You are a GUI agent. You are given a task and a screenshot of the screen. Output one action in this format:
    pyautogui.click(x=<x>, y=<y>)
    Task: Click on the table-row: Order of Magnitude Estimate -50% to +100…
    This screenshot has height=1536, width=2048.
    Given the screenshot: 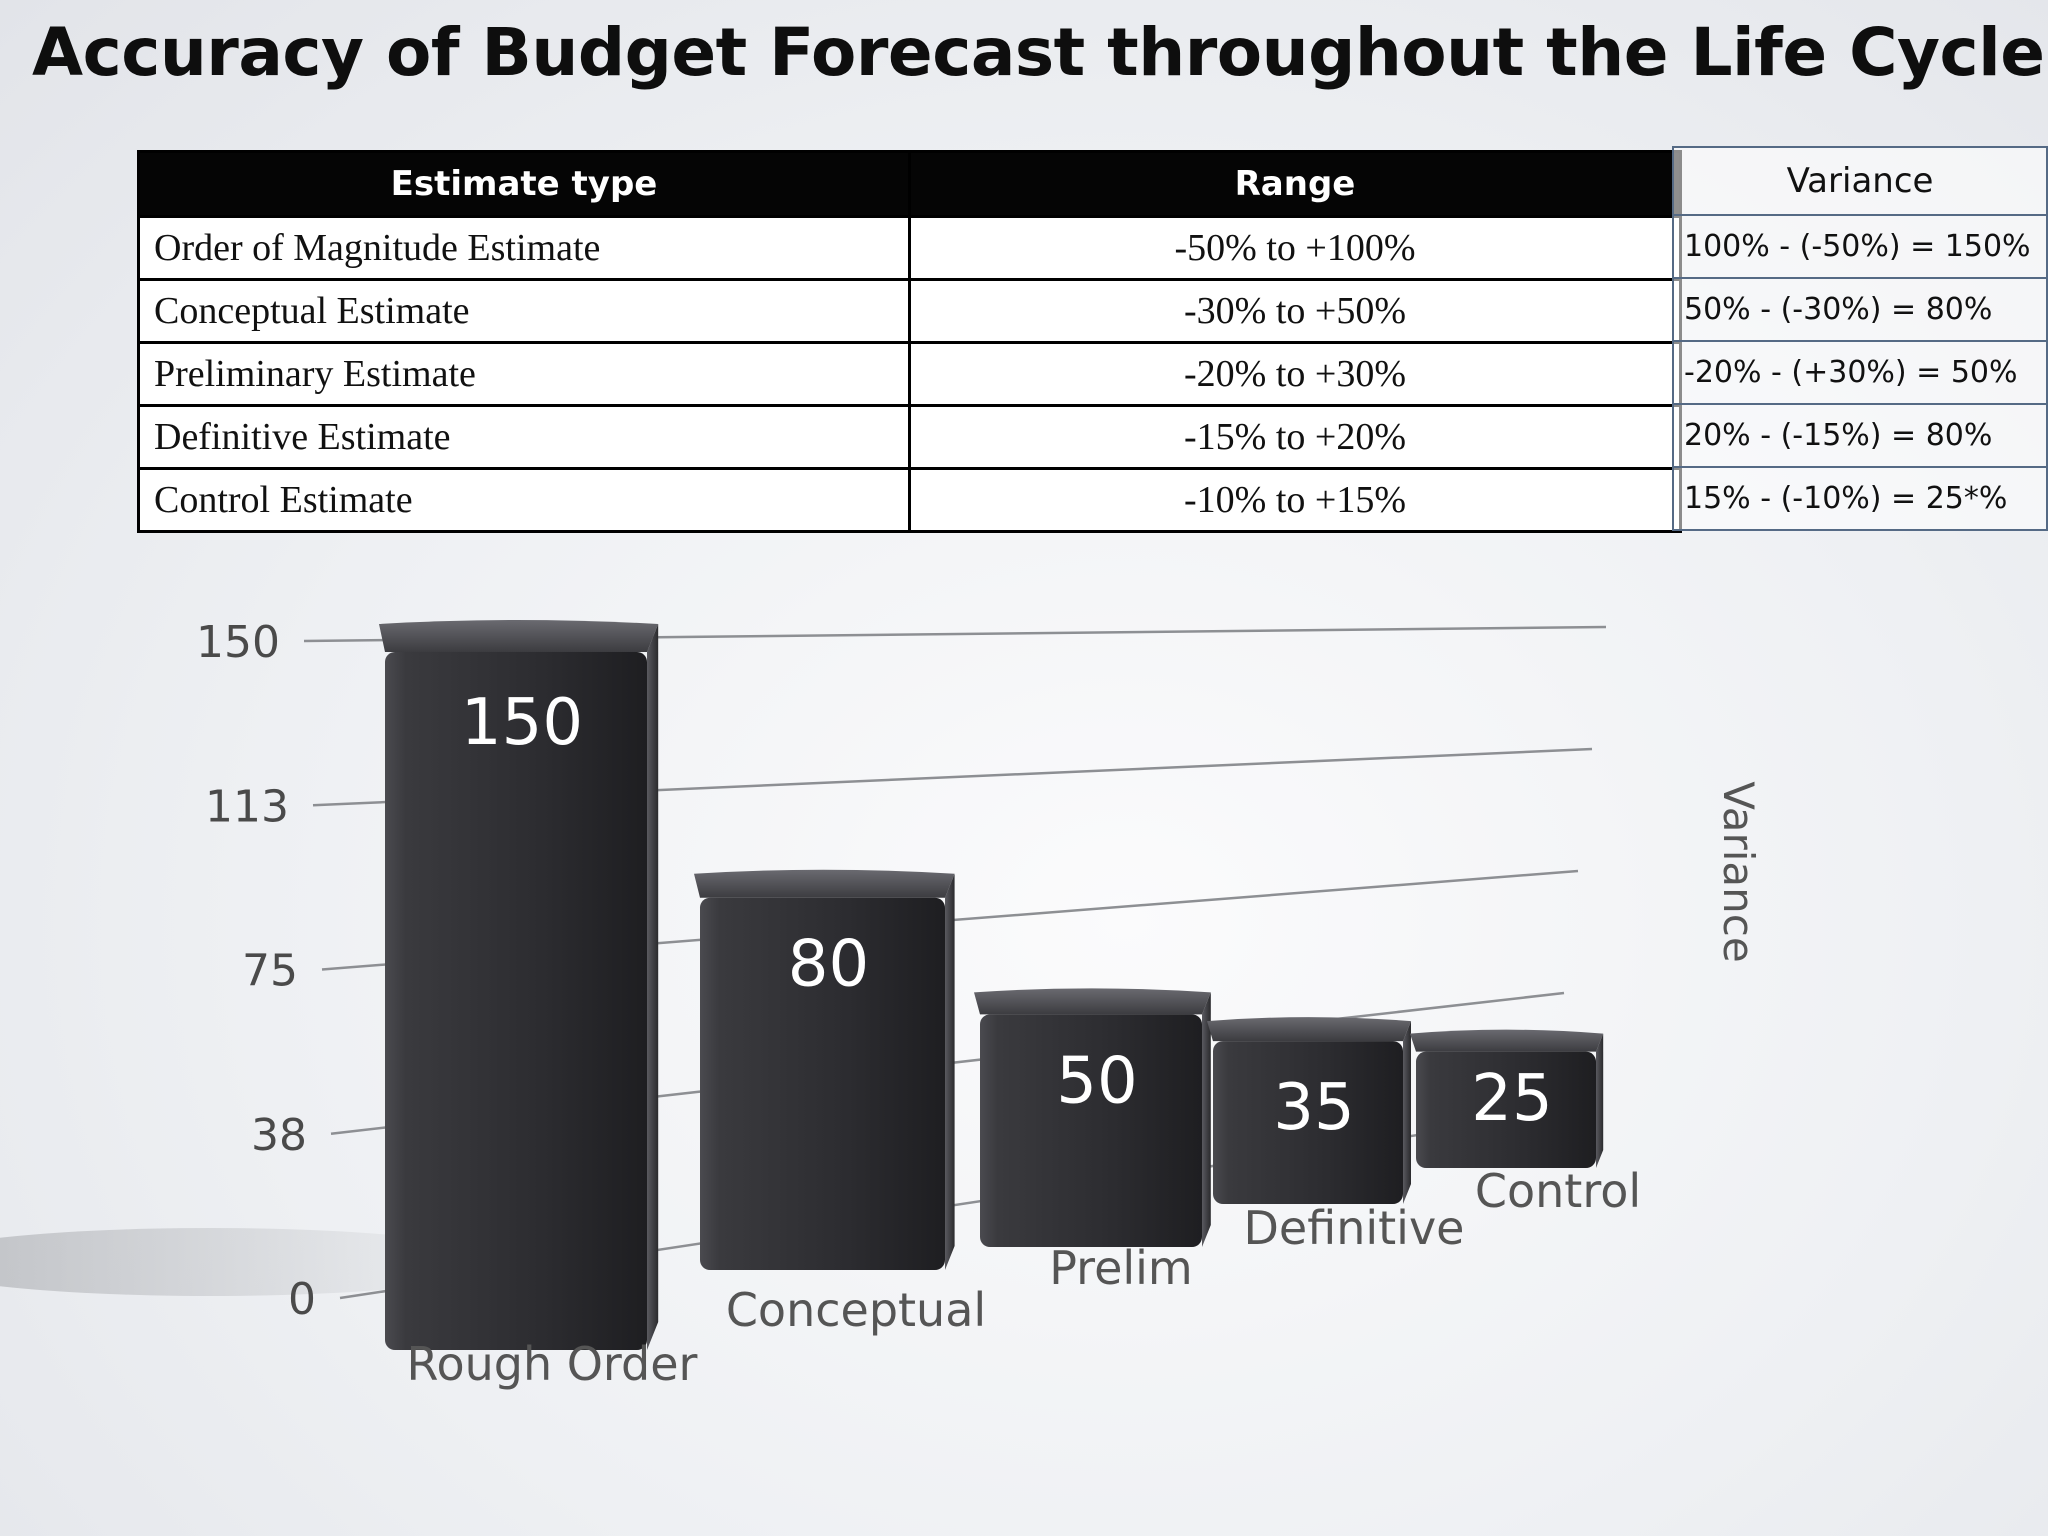 What is the action you would take?
    pyautogui.click(x=909, y=248)
    